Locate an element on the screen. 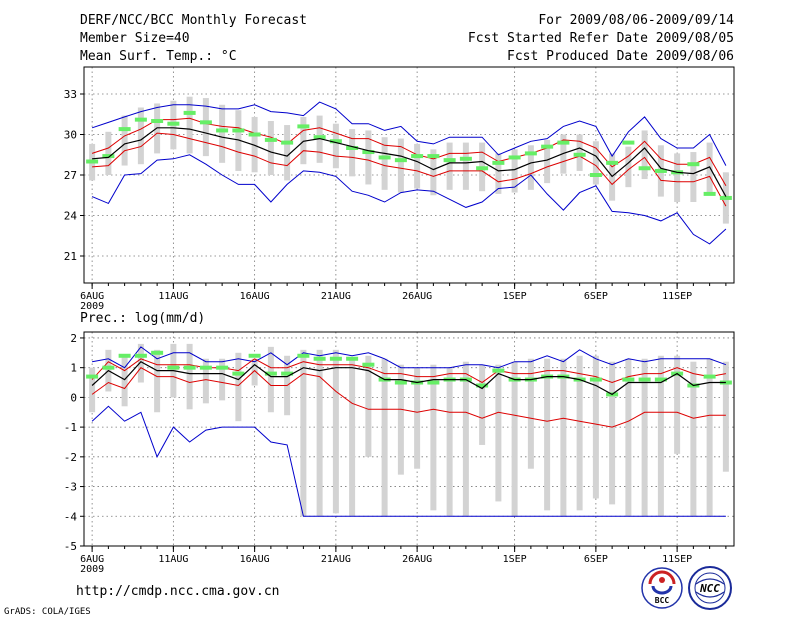  x-tick-label: 16AUG is located at coordinates (255, 559).